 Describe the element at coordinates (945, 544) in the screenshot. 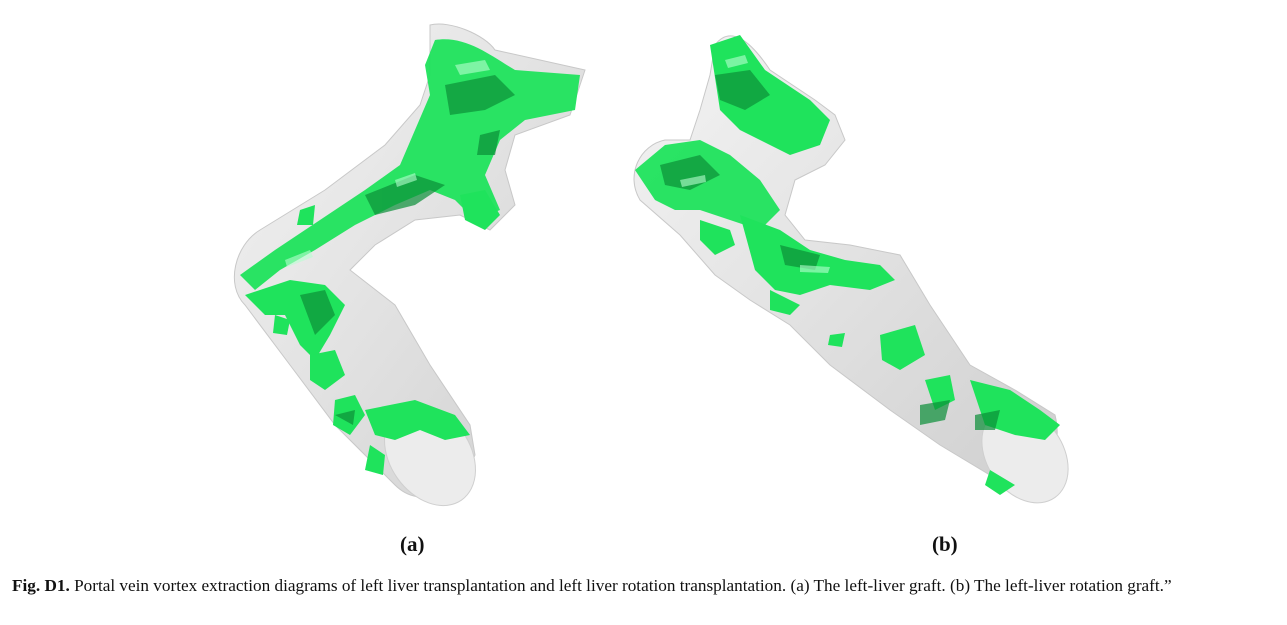

I see `panel-label-b: (b)` at that location.